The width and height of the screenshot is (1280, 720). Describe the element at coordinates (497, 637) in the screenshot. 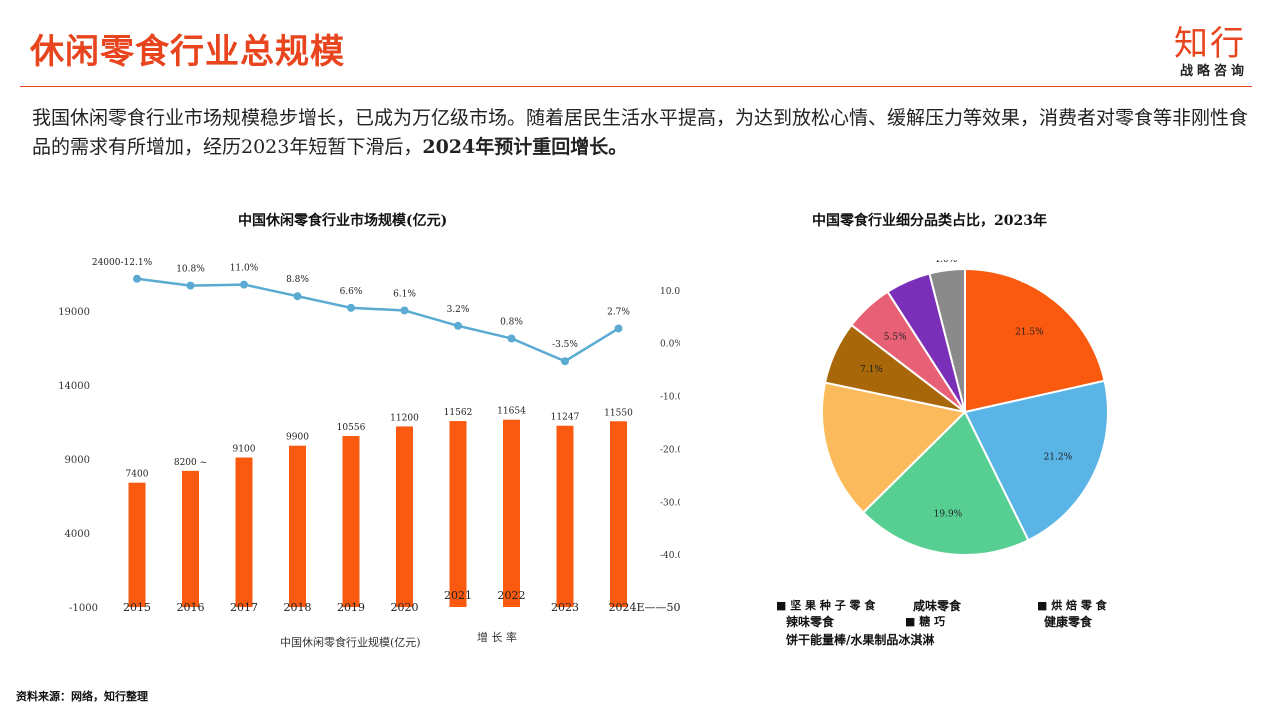

I see `legend-line-series: 增 长 率` at that location.